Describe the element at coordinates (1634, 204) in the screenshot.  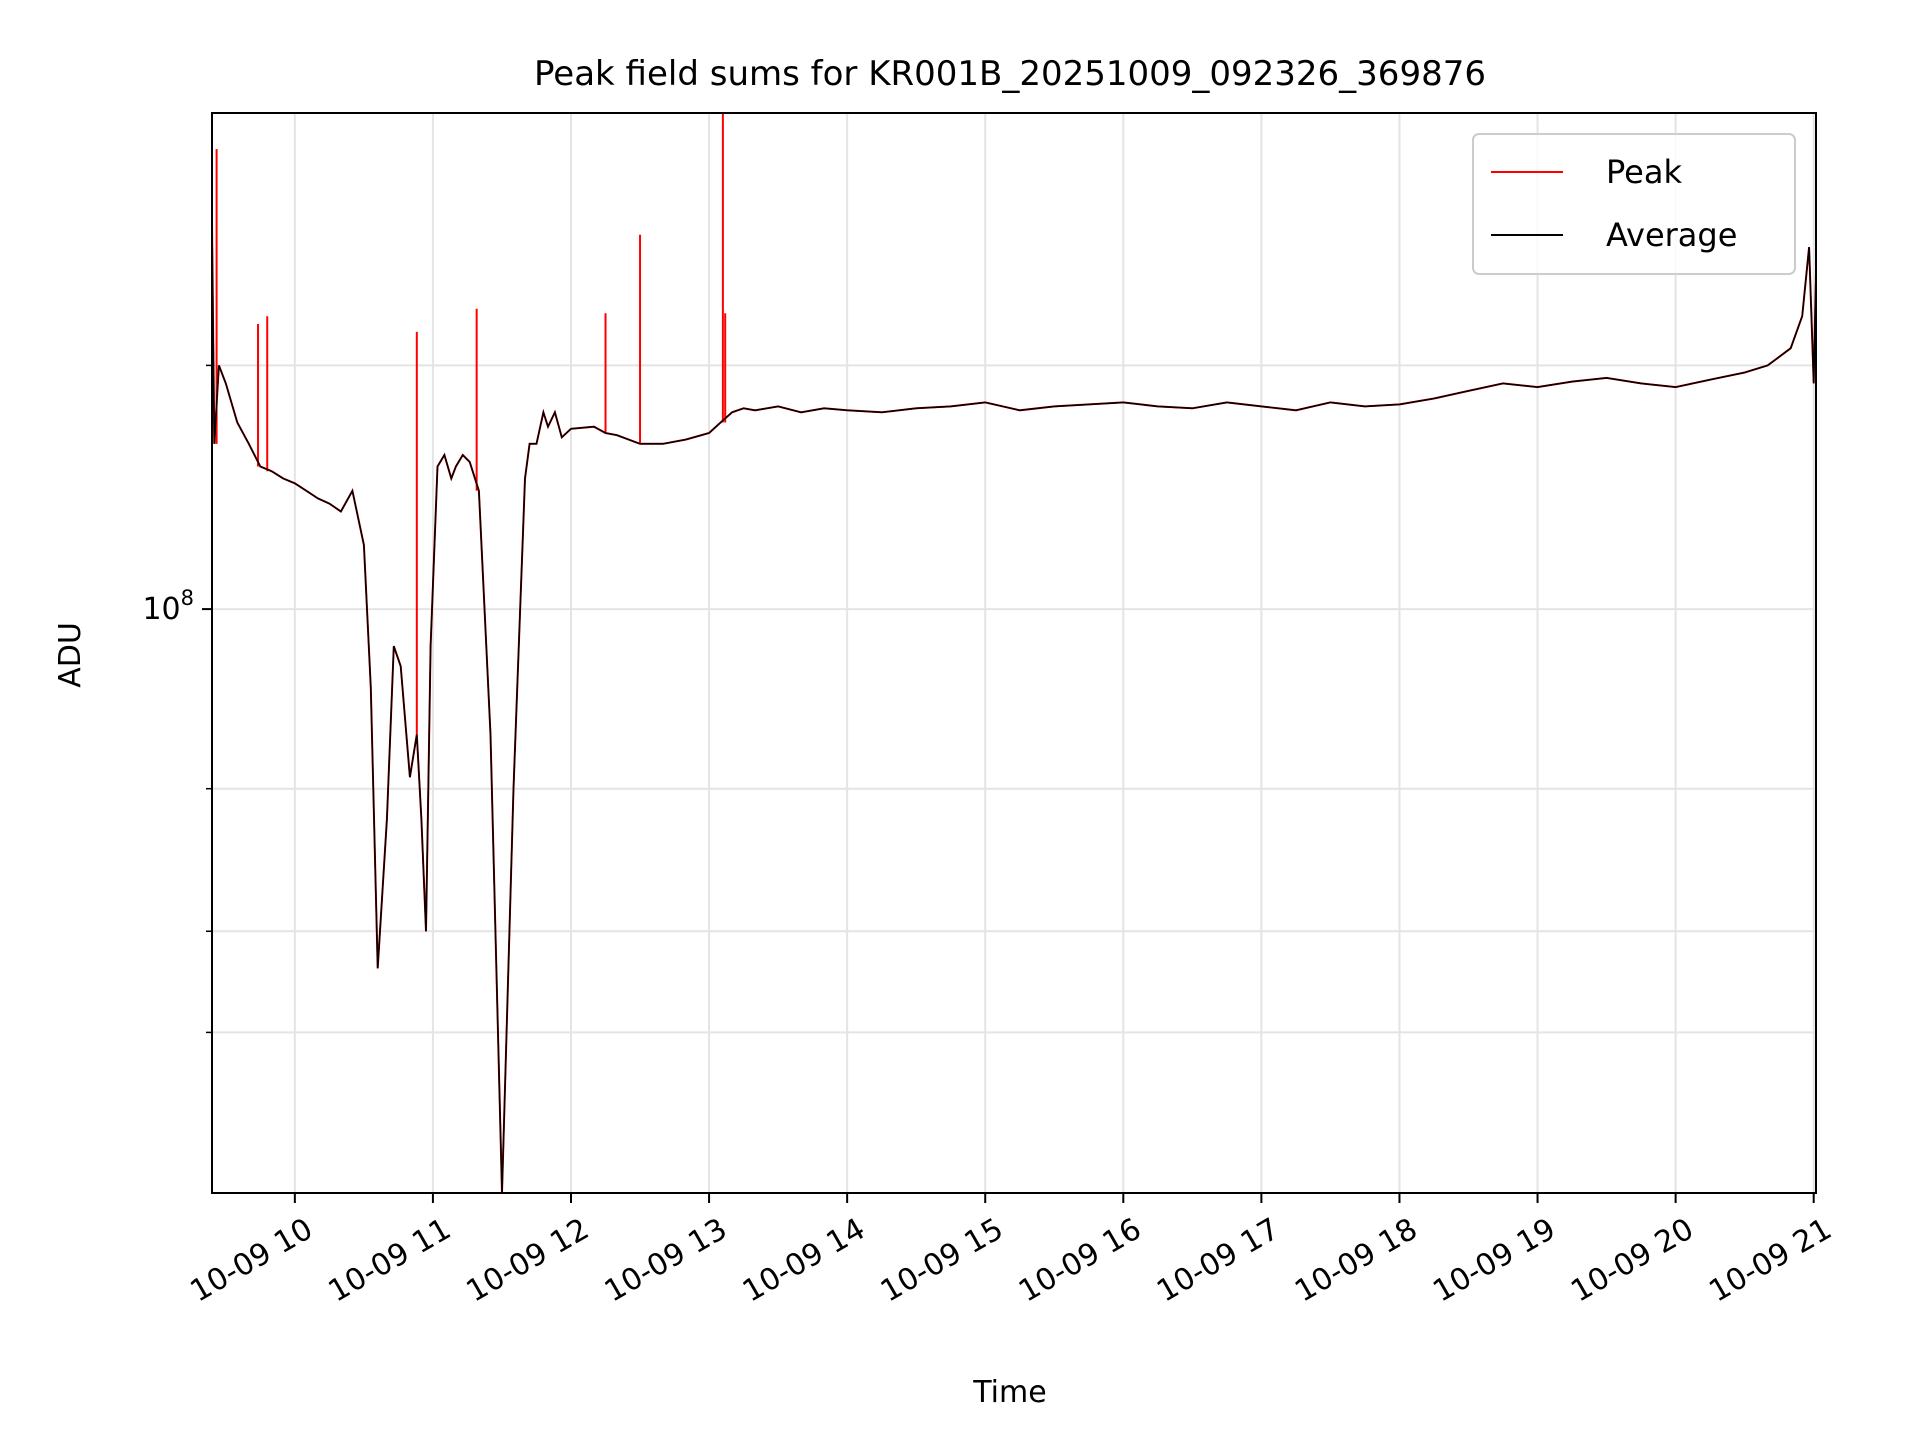
I see `legend-box` at that location.